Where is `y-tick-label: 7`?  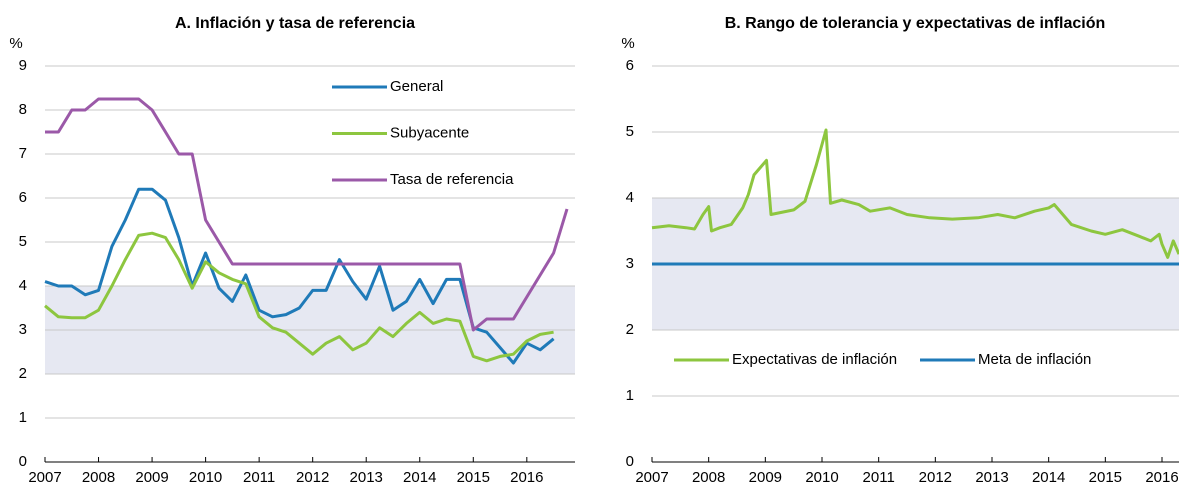 y-tick-label: 7 is located at coordinates (23, 153).